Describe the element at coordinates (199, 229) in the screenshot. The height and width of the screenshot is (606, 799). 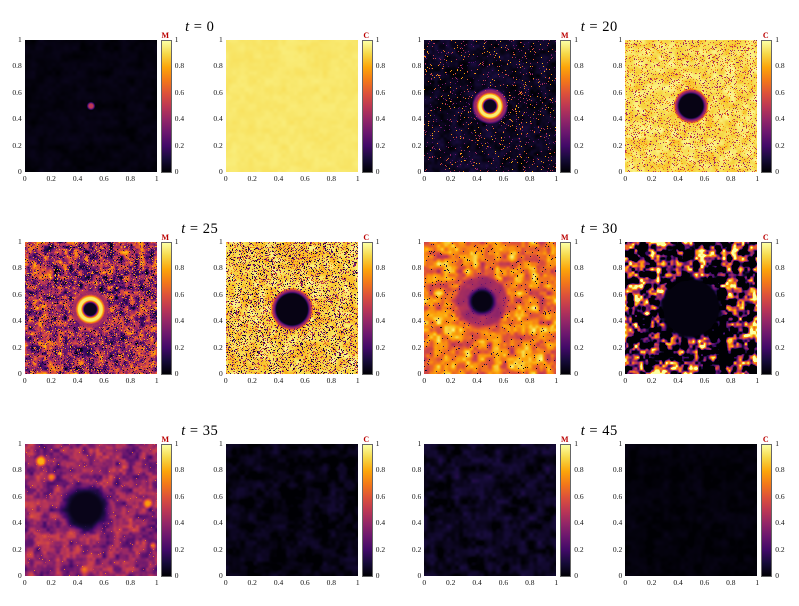
I see `panel-title: t = 25` at that location.